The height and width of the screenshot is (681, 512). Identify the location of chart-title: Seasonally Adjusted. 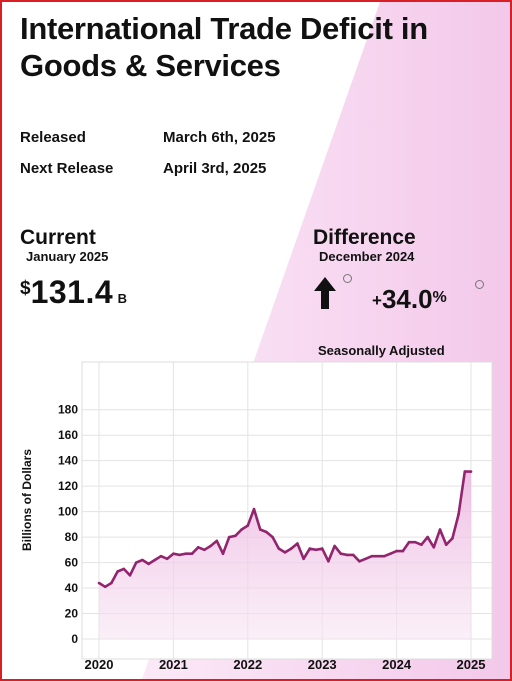
(381, 350).